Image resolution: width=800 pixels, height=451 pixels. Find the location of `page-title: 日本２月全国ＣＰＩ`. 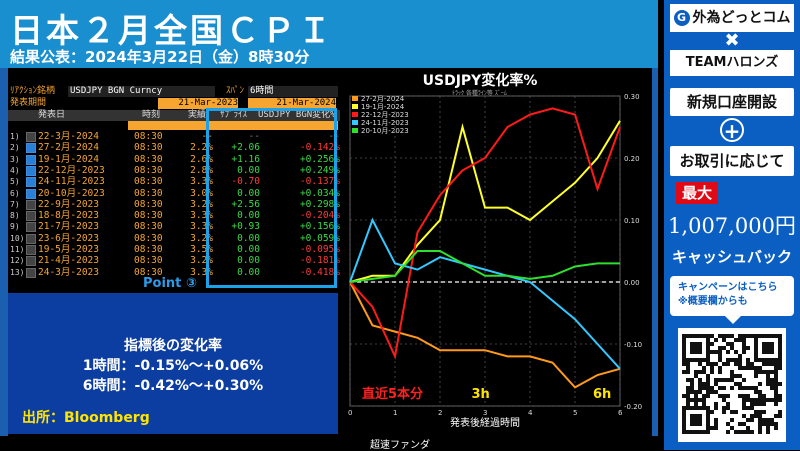

page-title: 日本２月全国ＣＰＩ is located at coordinates (172, 30).